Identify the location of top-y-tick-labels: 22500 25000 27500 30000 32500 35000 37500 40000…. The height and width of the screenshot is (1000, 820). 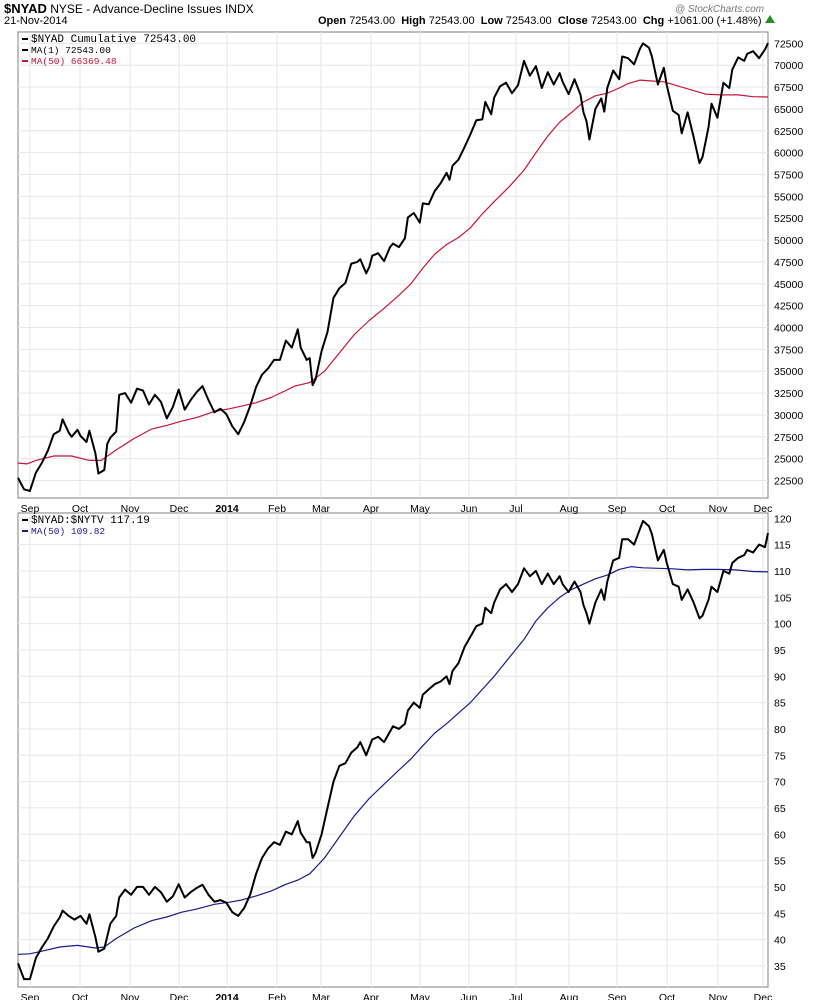
(788, 262).